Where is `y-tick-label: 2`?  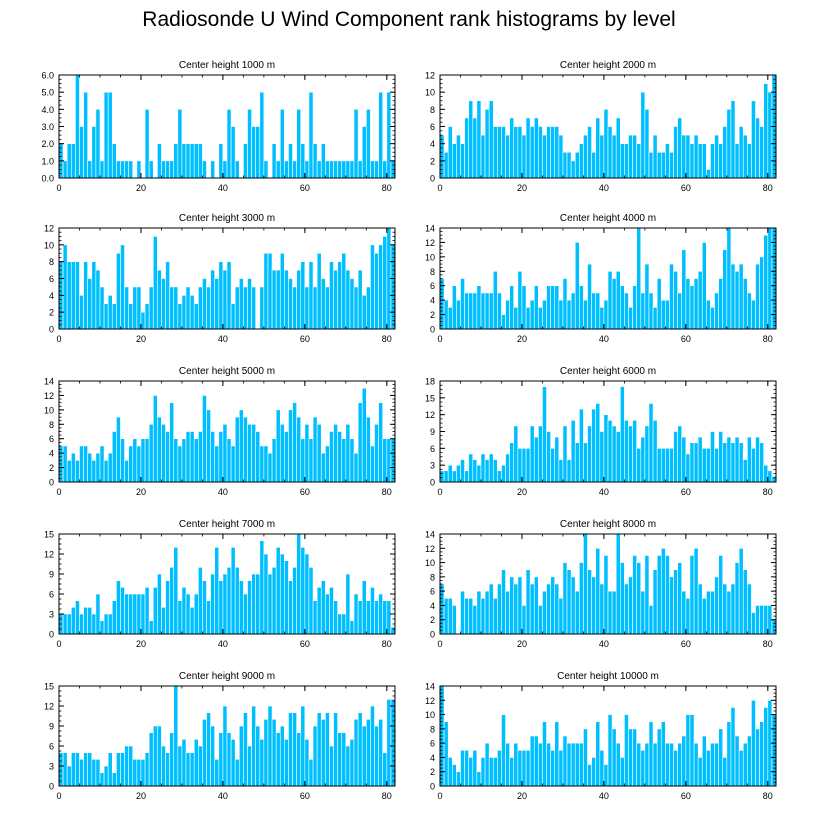 y-tick-label: 2 is located at coordinates (51, 468).